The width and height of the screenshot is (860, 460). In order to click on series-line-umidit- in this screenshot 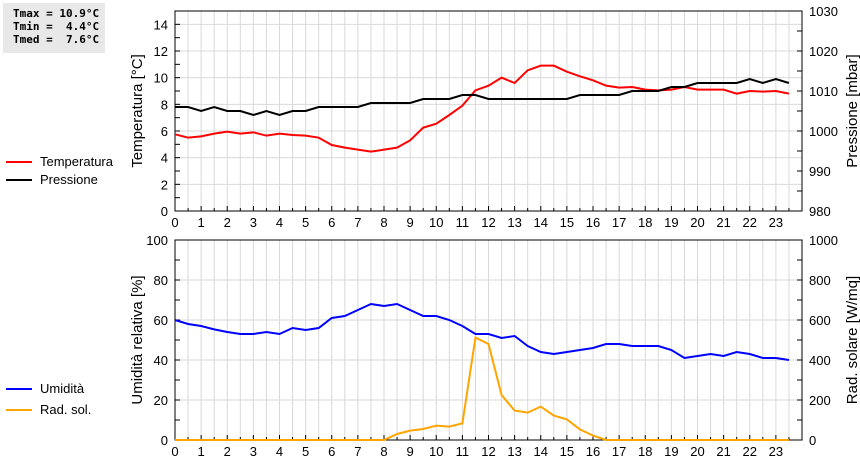, I will do `click(482, 331)`.